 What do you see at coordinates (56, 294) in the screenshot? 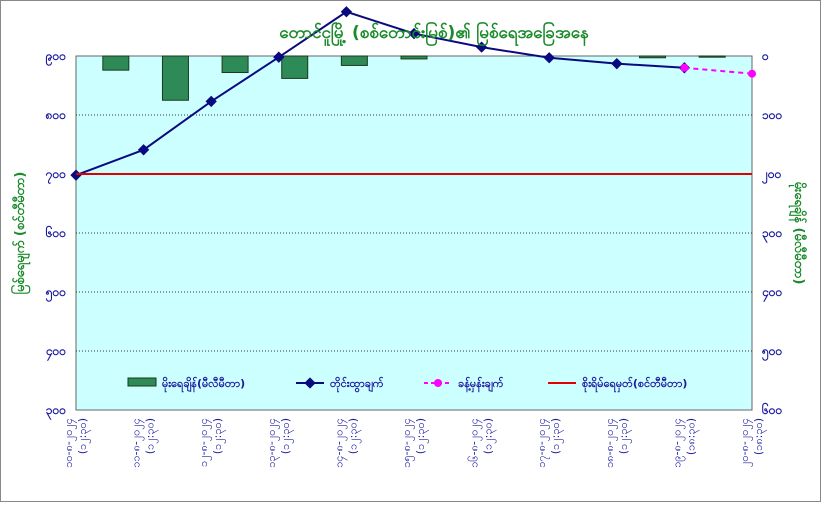
I see `left-tick-label: ၅၀၀` at bounding box center [56, 294].